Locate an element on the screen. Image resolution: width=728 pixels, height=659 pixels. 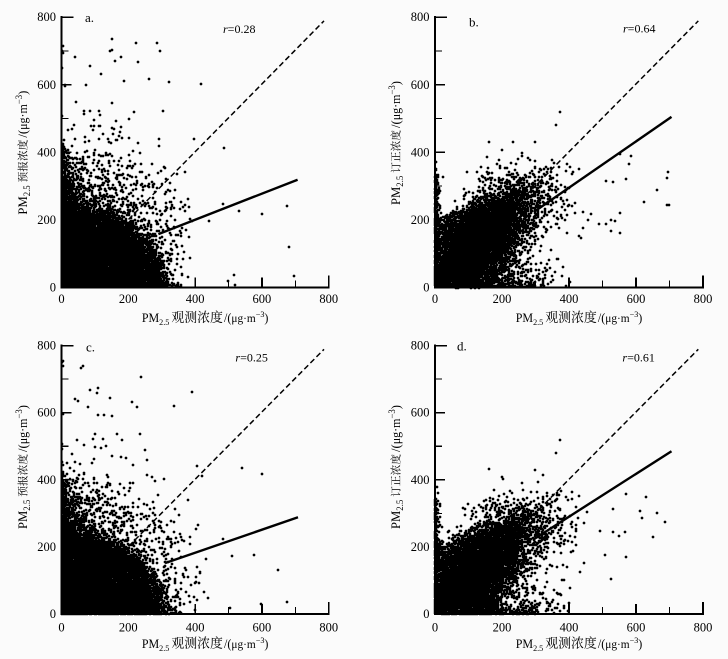
svg-text: r=0.61 is located at coordinates (638, 358).